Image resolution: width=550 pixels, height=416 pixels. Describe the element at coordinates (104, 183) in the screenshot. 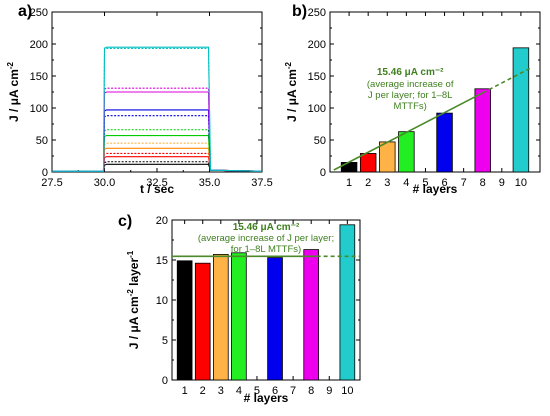

I see `panel-a-xtick-label: 30.0` at that location.